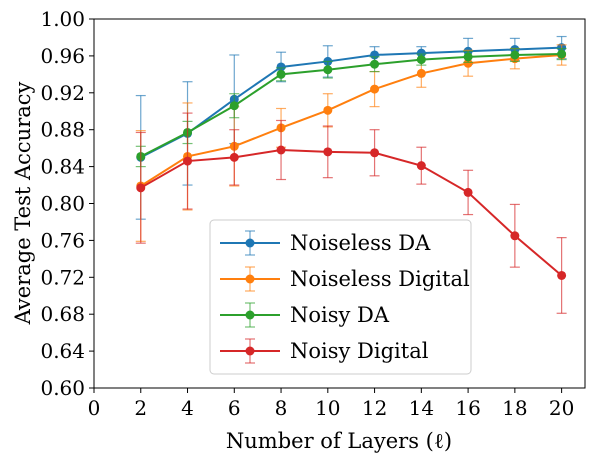  I want to click on legend-item: Noisy DA, so click(305, 315).